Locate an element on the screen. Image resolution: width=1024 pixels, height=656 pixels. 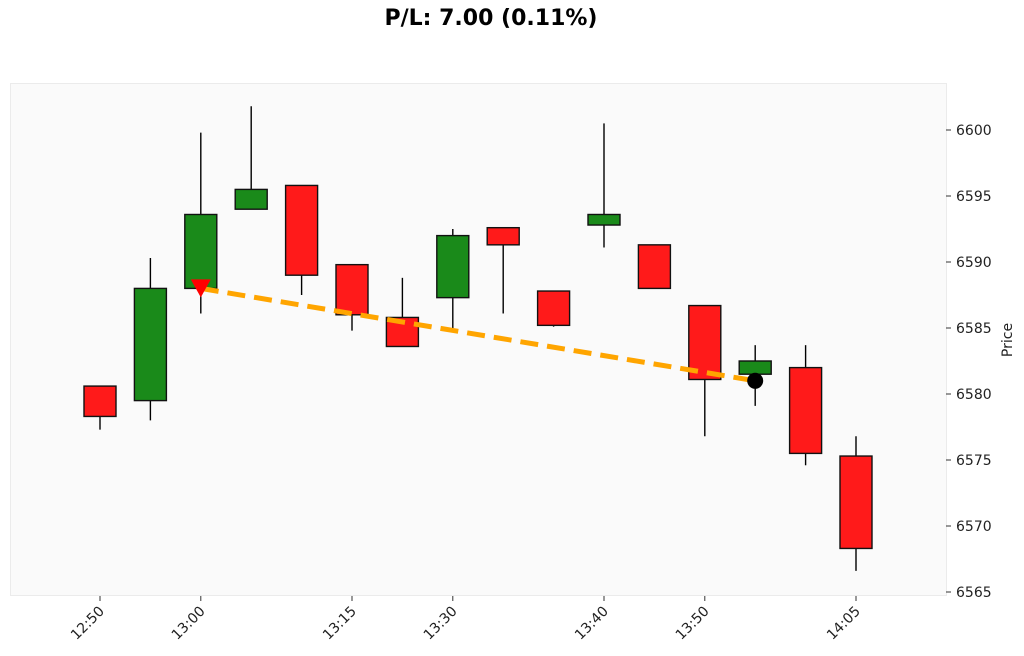
x-tick-label: 12:50 is located at coordinates (88, 624).